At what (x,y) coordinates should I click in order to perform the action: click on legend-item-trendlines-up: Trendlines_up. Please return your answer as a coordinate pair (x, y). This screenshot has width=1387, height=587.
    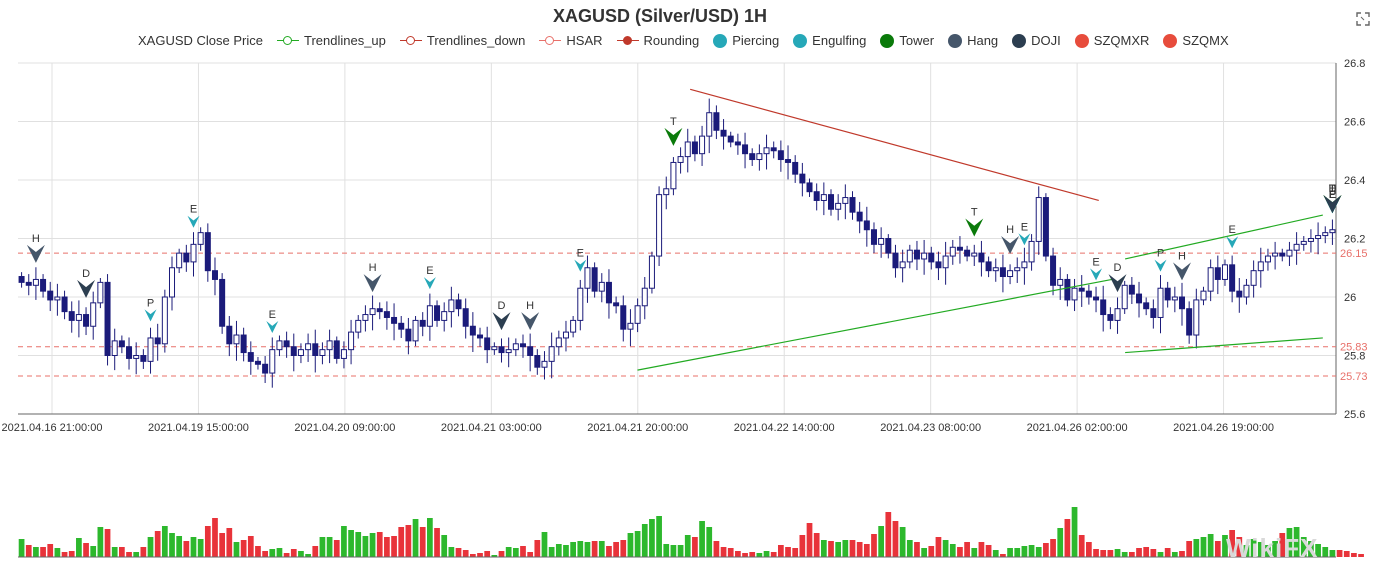
    Looking at the image, I should click on (331, 40).